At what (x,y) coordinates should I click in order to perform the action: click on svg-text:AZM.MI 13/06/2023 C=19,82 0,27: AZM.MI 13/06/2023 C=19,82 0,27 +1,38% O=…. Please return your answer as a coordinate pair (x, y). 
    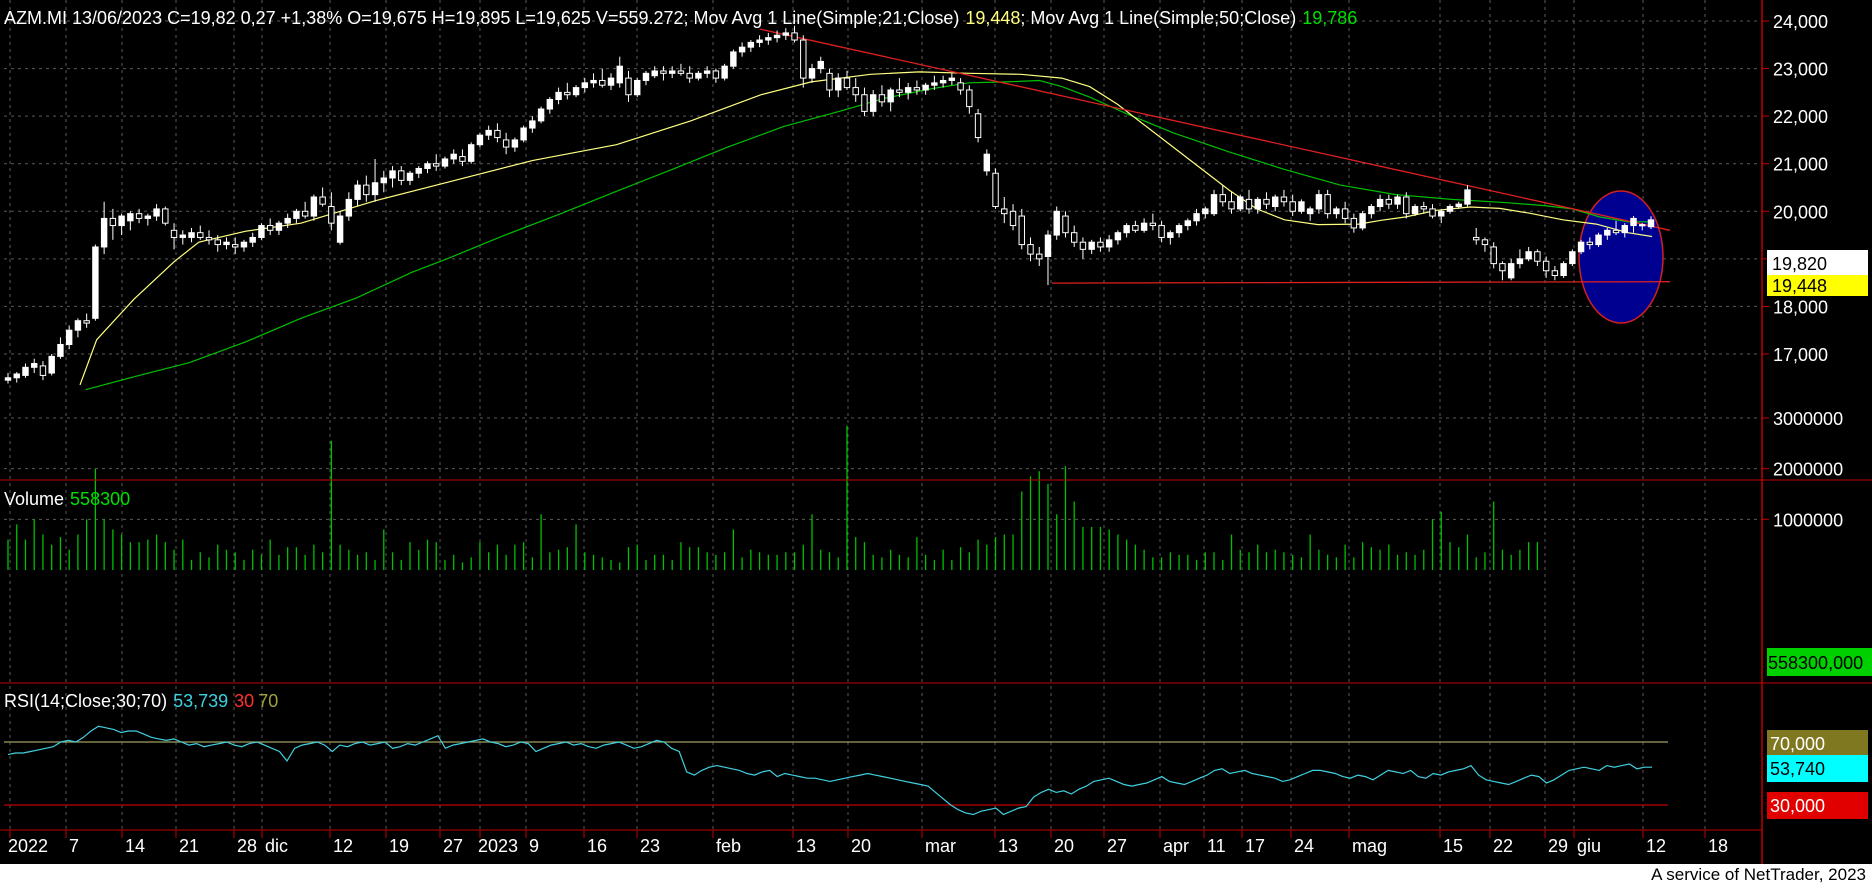
    Looking at the image, I should click on (680, 18).